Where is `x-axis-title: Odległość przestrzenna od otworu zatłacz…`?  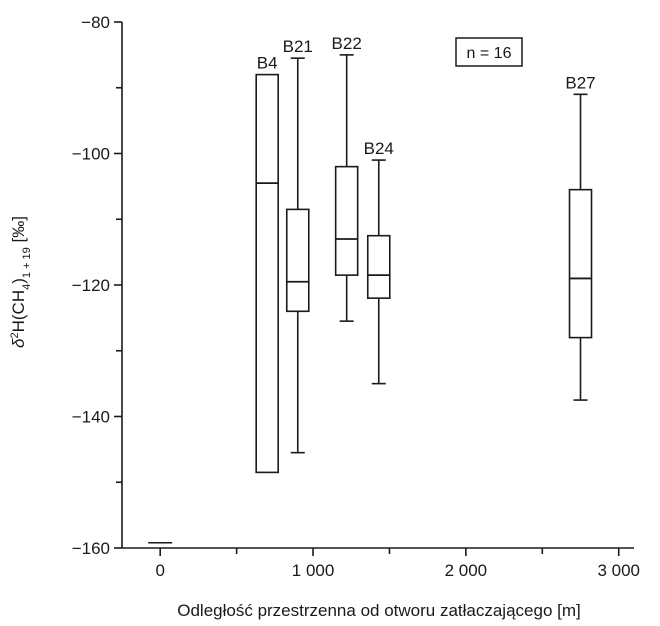
x-axis-title: Odległość przestrzenna od otworu zatłacz… is located at coordinates (378, 610).